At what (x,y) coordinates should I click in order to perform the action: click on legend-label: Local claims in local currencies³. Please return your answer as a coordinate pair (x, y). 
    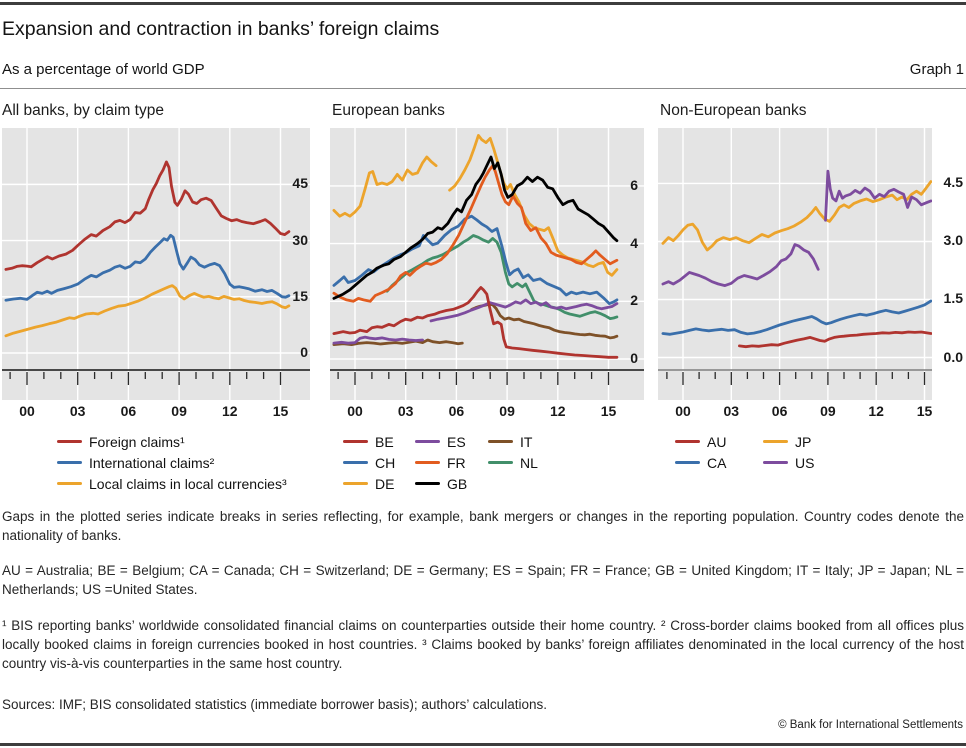
    Looking at the image, I should click on (188, 483).